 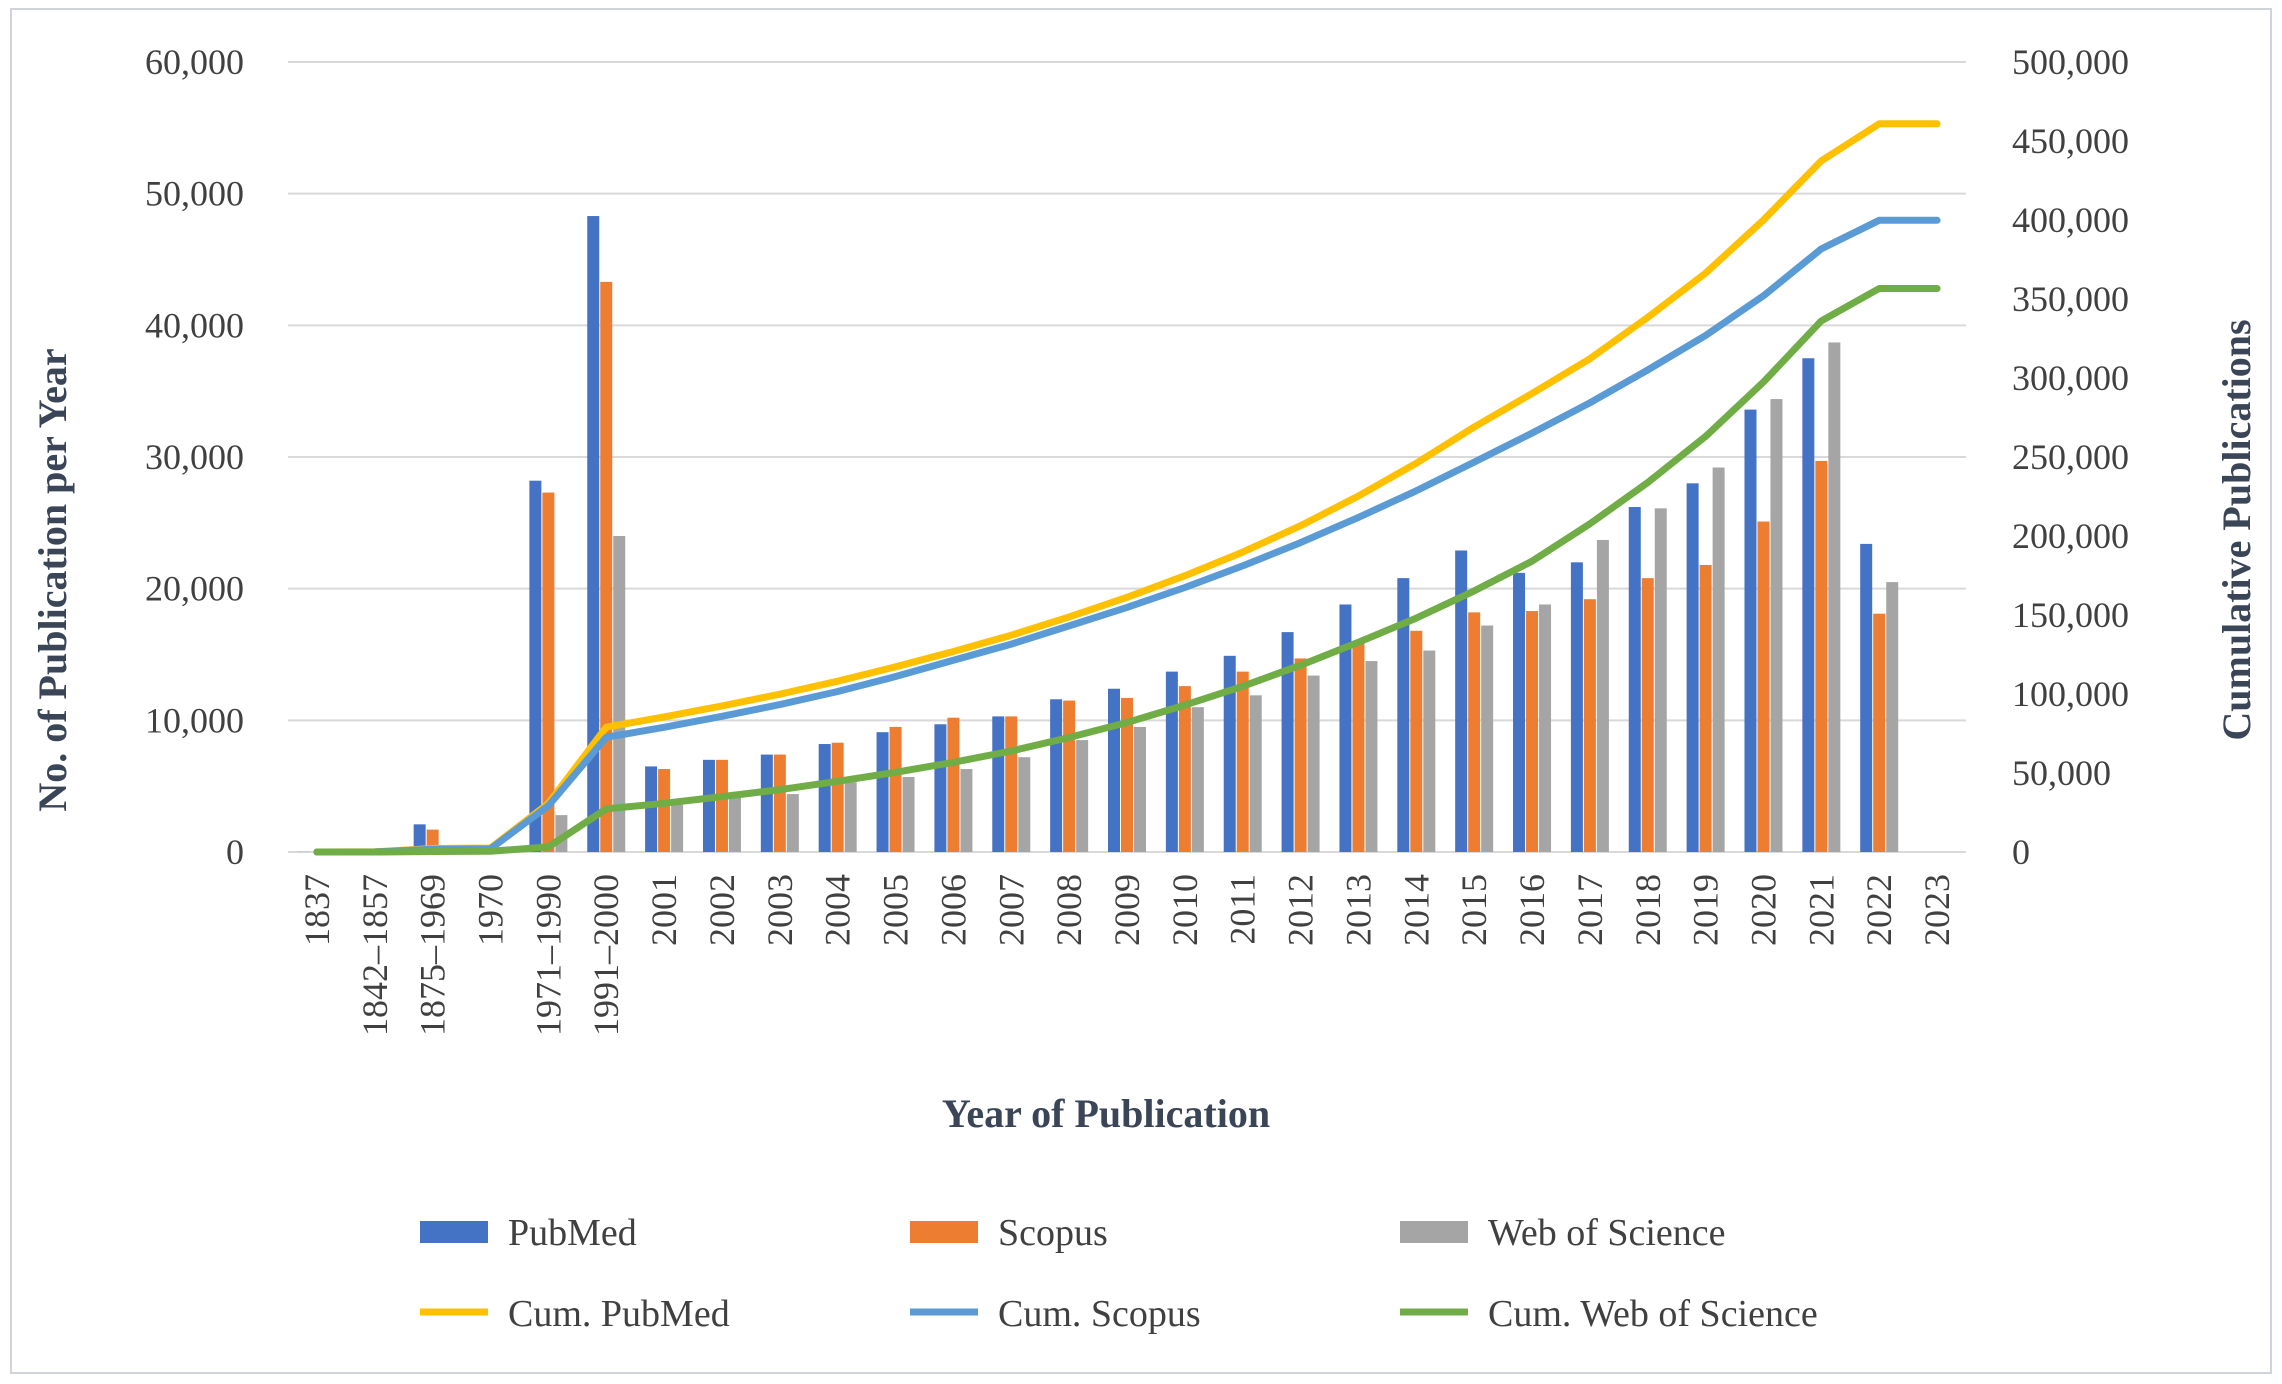 What do you see at coordinates (953, 910) in the screenshot?
I see `x-tick-label: 2006` at bounding box center [953, 910].